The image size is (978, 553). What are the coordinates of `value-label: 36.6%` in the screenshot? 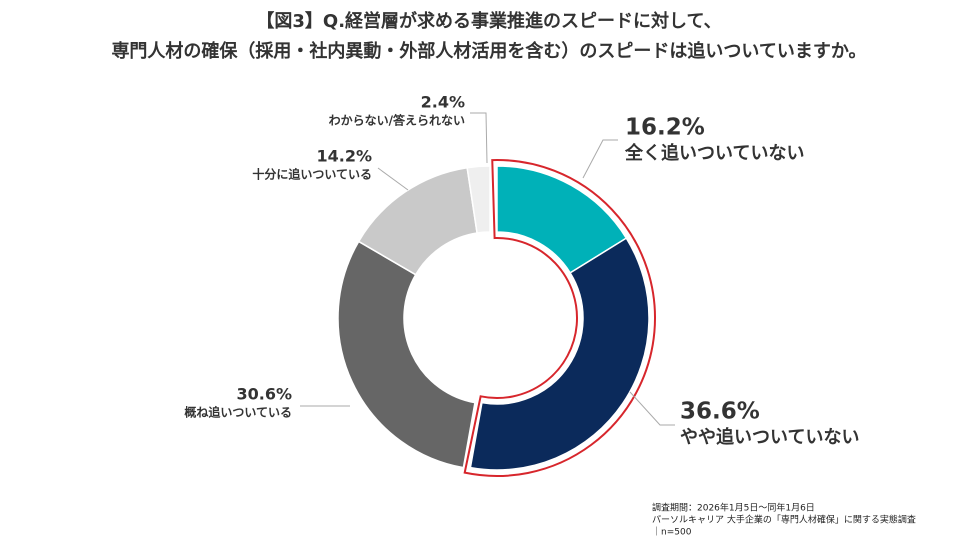 It's located at (720, 412).